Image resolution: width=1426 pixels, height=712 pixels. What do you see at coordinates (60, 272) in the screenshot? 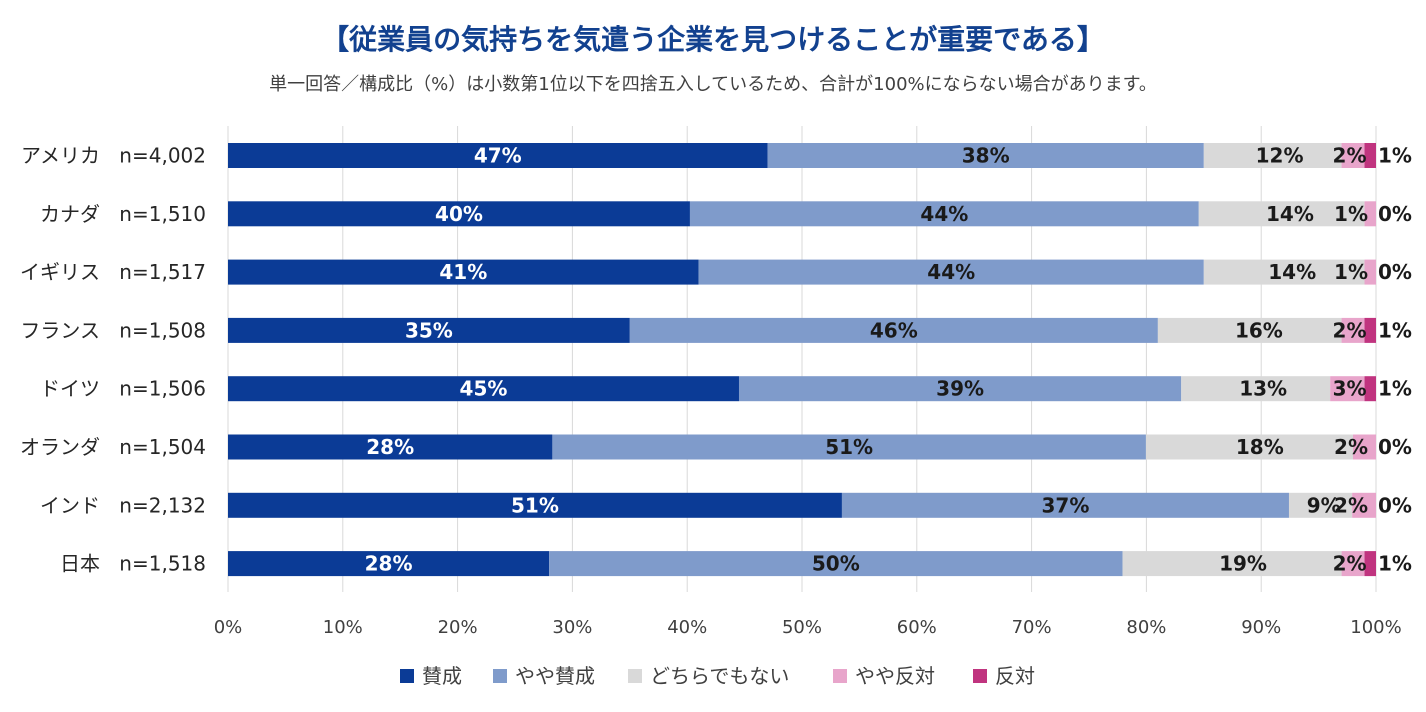
I see `category-label: イギリス` at bounding box center [60, 272].